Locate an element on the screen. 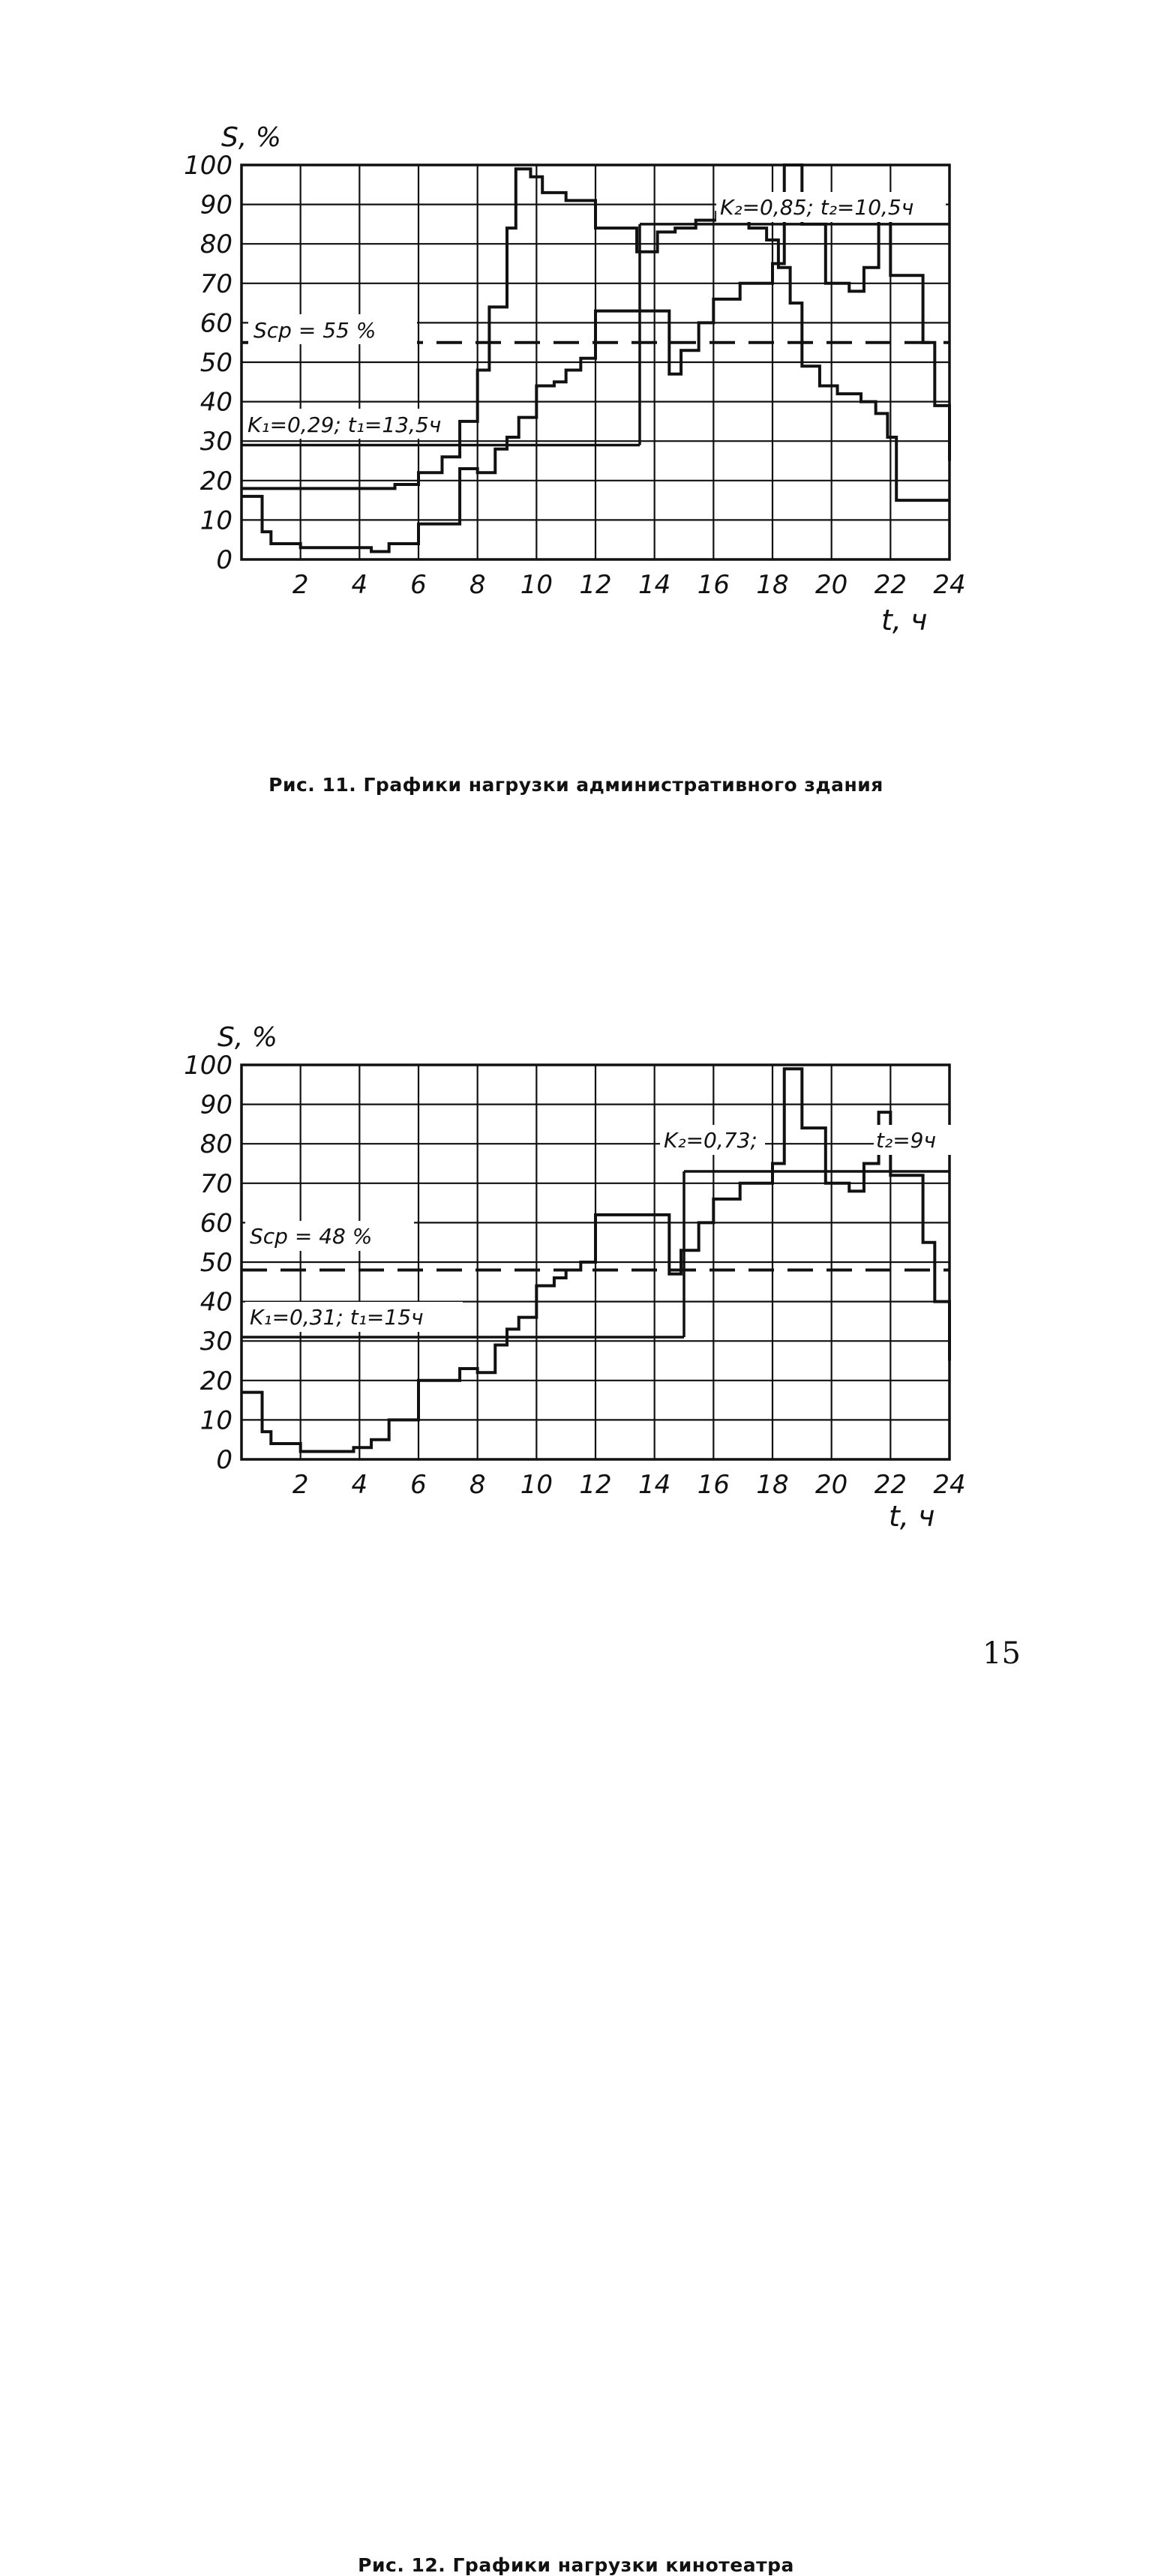 This screenshot has width=1152, height=2576. page-number: 15 is located at coordinates (1001, 1654).